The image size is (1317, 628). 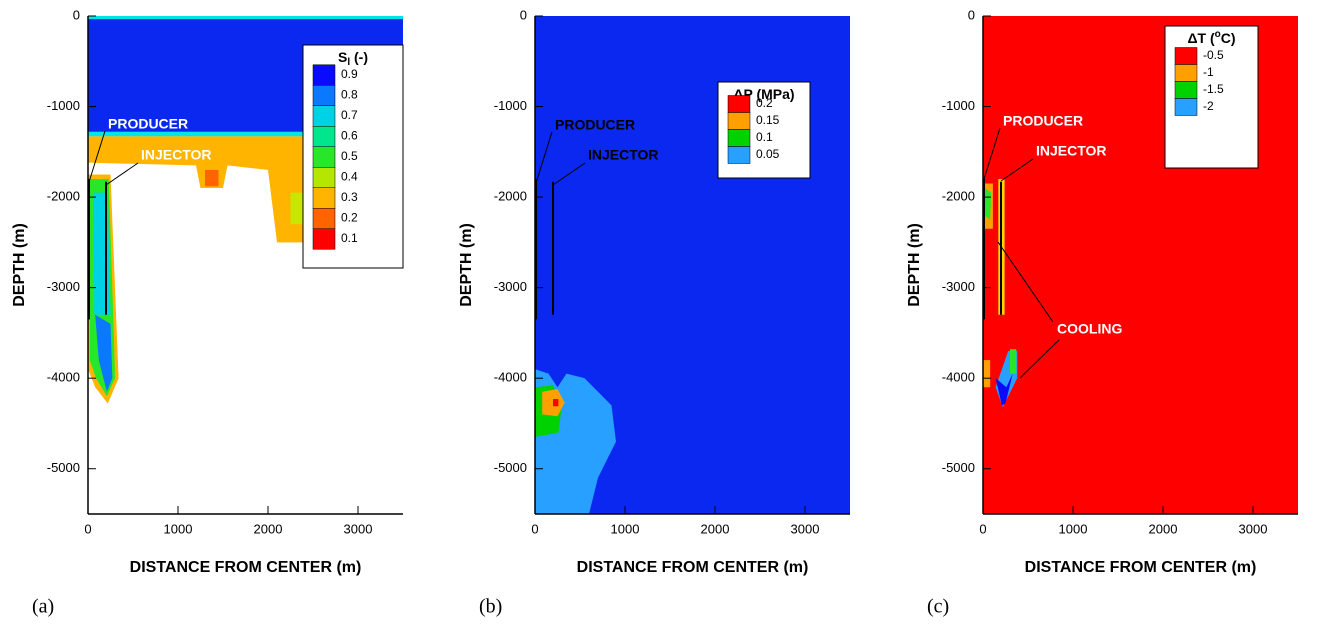 I want to click on legend-title-sub: l, so click(x=348, y=62).